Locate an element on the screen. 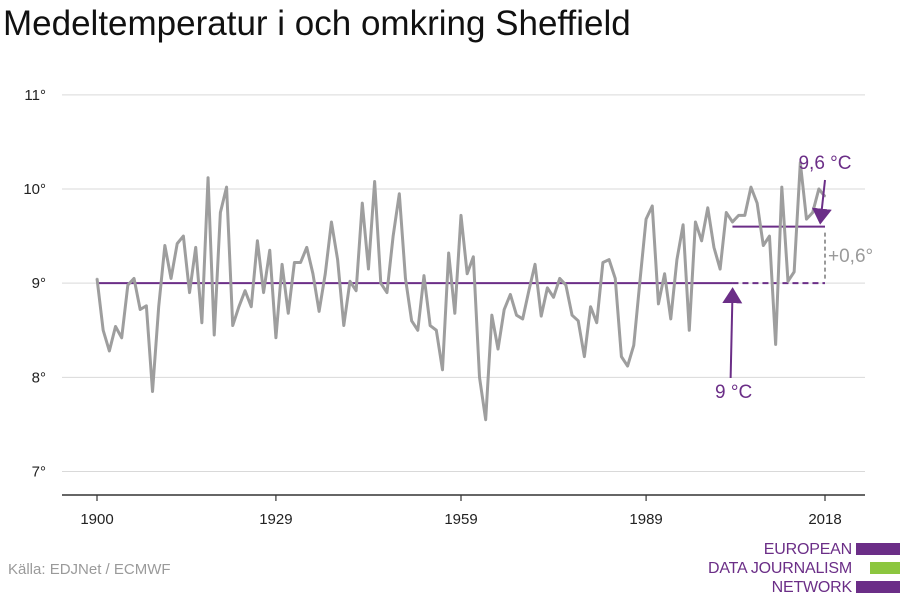 This screenshot has height=600, width=900. data-point-1940 is located at coordinates (343, 325).